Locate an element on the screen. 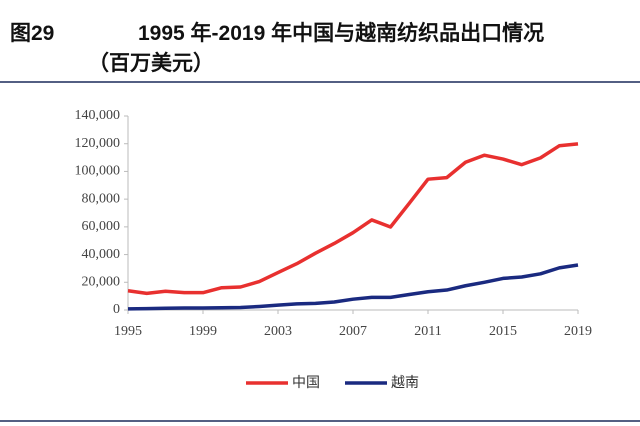 The height and width of the screenshot is (426, 640). x-tick-label: 2019 is located at coordinates (578, 331).